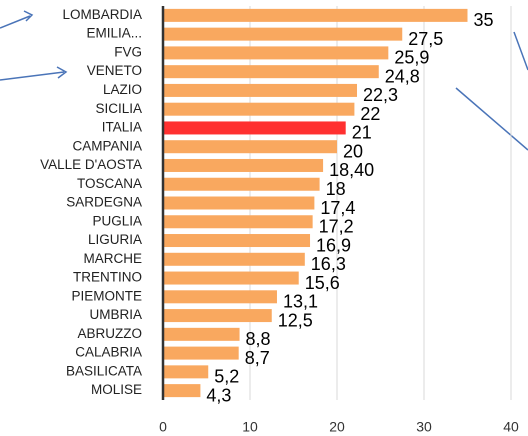  I want to click on value-label: 12,5, so click(295, 320).